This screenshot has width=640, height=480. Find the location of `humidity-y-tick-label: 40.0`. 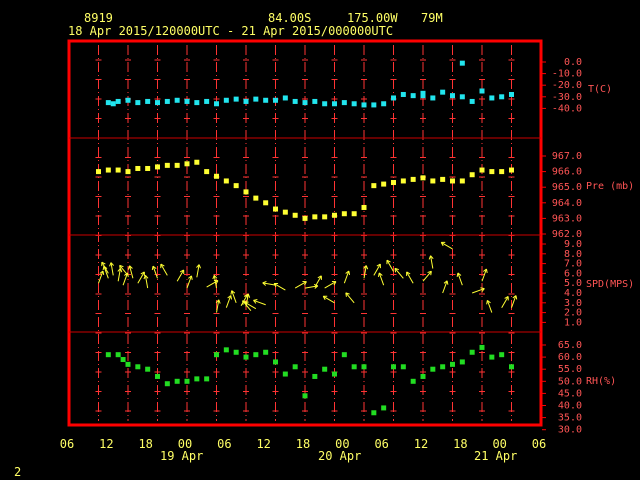

humidity-y-tick-label: 40.0 is located at coordinates (570, 406).